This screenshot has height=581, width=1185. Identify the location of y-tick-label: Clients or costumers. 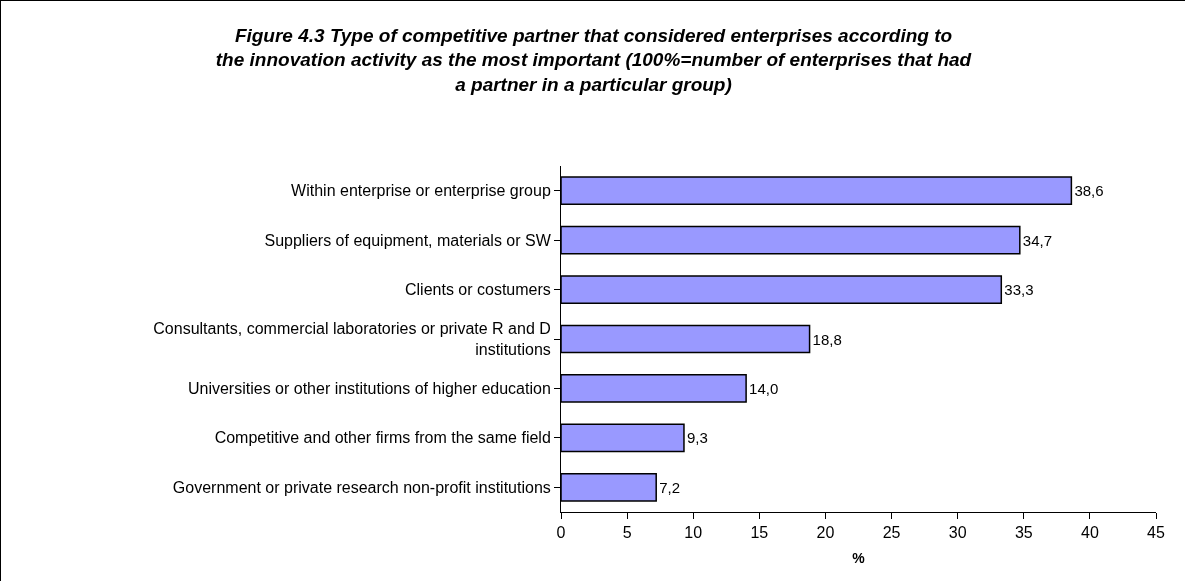
(477, 290).